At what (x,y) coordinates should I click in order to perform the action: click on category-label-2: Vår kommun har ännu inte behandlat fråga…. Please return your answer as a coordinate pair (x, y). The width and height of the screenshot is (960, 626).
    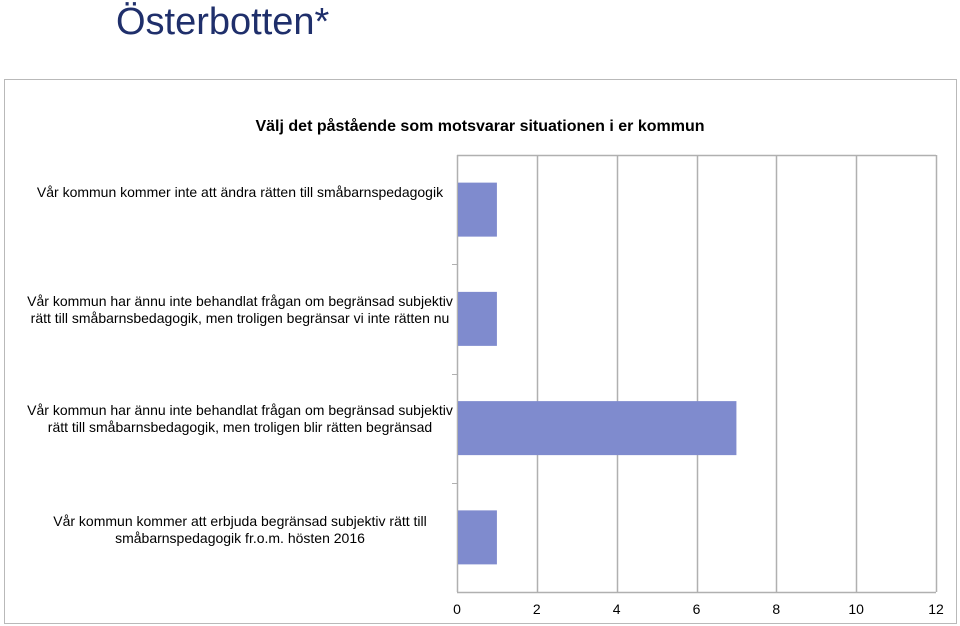
    Looking at the image, I should click on (240, 419).